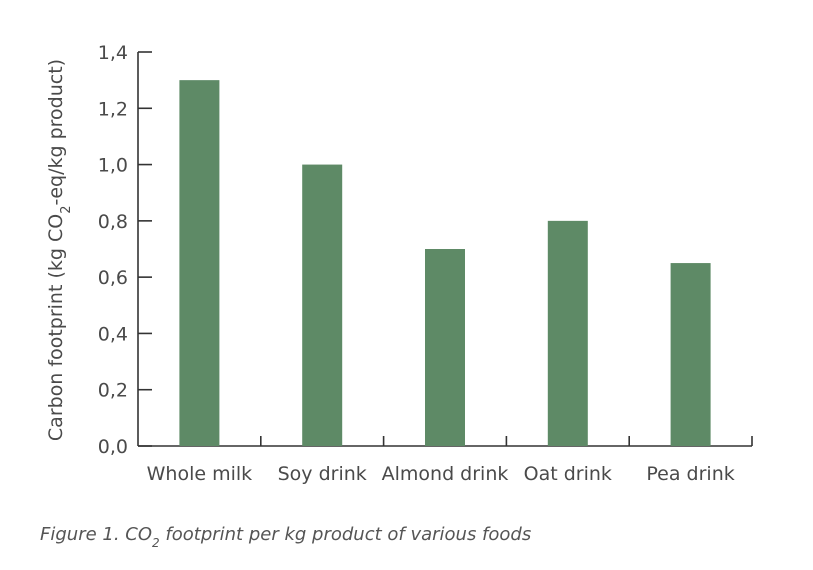 This screenshot has width=813, height=570. What do you see at coordinates (322, 474) in the screenshot?
I see `x-tick-label: Soy drink` at bounding box center [322, 474].